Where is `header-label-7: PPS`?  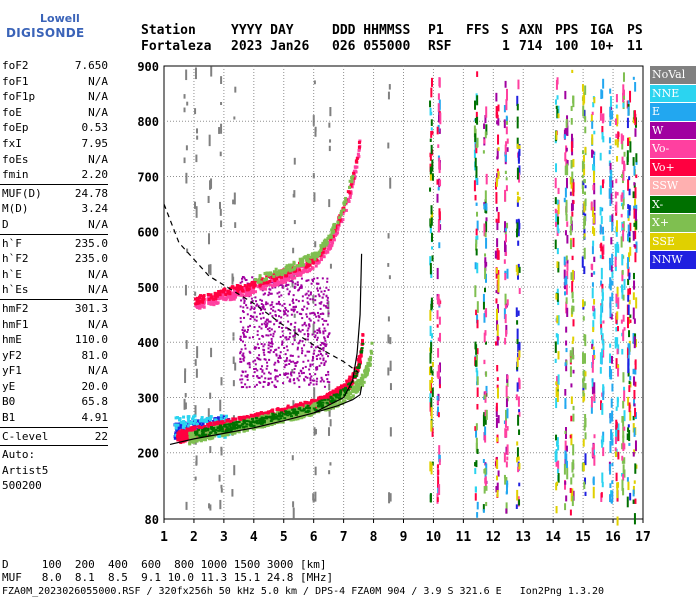
header-label-7: PPS is located at coordinates (567, 30).